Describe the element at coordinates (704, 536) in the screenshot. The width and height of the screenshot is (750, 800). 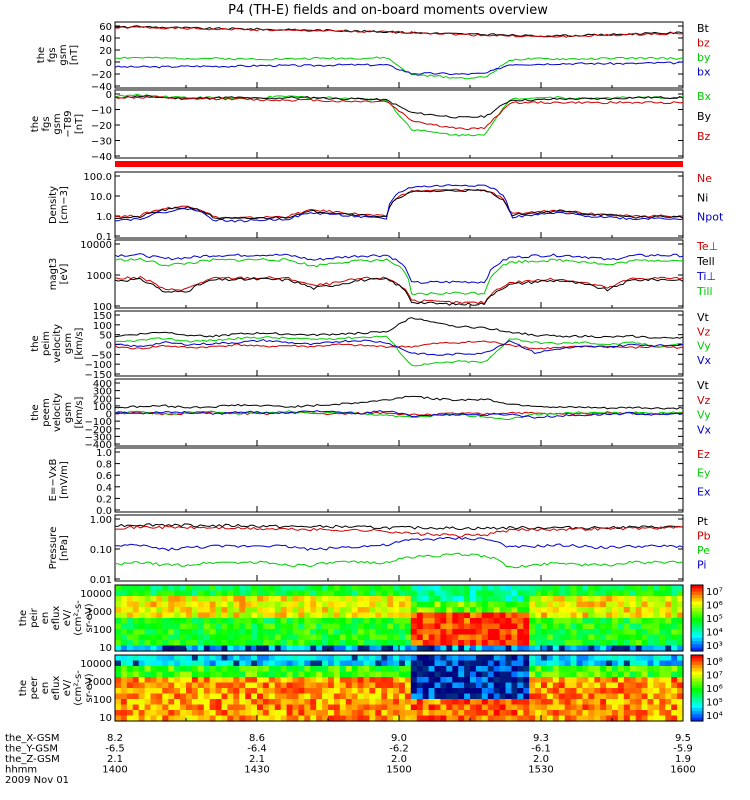
I see `legend-Pb: Pb` at that location.